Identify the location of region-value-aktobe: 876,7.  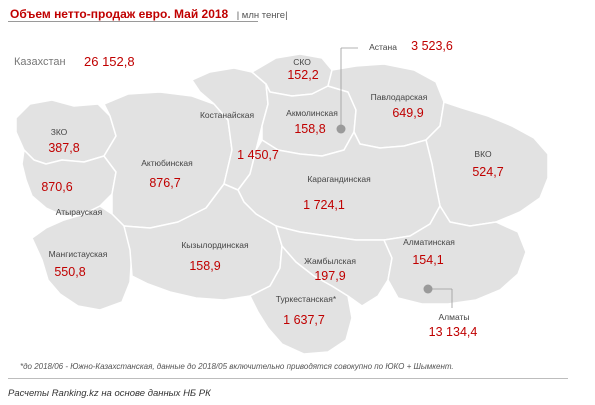
(165, 183).